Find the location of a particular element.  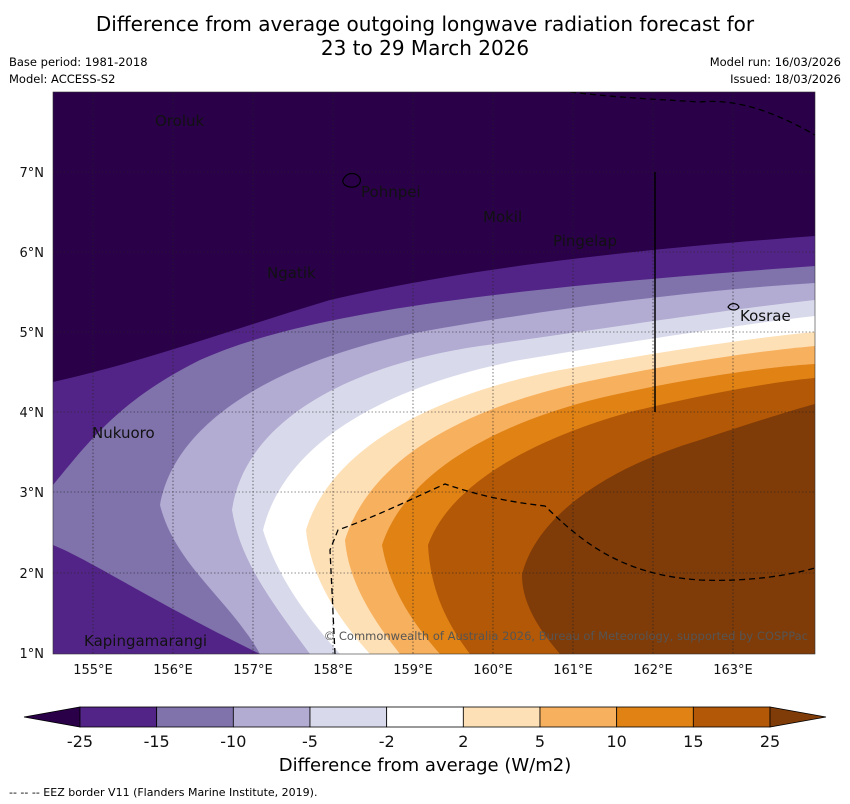

lat-label-5n: 5°N is located at coordinates (32, 333).